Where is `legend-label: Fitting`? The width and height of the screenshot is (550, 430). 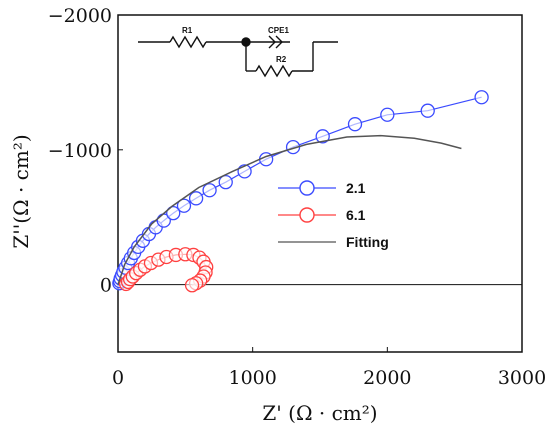
legend-label: Fitting is located at coordinates (367, 242).